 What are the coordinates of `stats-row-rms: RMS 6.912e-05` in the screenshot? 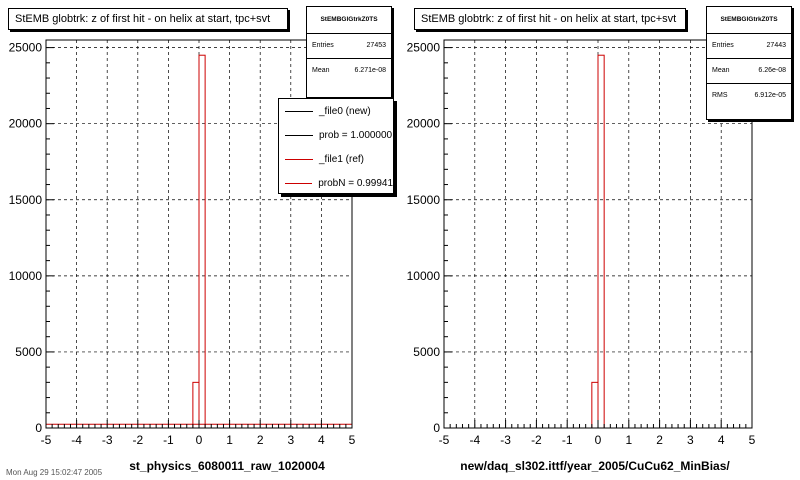 It's located at (749, 96).